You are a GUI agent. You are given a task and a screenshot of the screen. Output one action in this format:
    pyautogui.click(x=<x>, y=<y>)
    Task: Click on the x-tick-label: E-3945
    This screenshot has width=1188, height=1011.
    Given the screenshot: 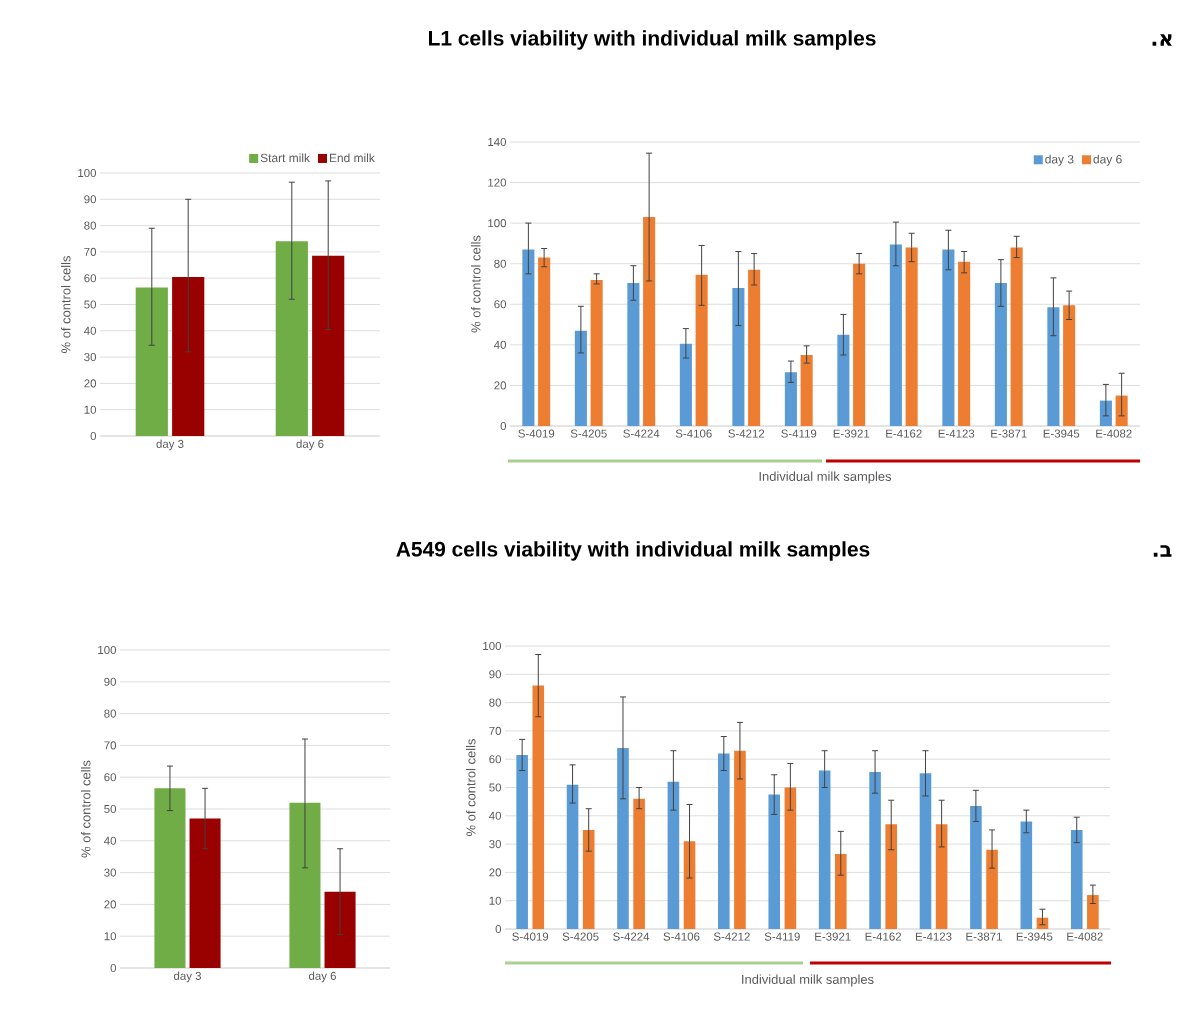 What is the action you would take?
    pyautogui.click(x=1061, y=433)
    